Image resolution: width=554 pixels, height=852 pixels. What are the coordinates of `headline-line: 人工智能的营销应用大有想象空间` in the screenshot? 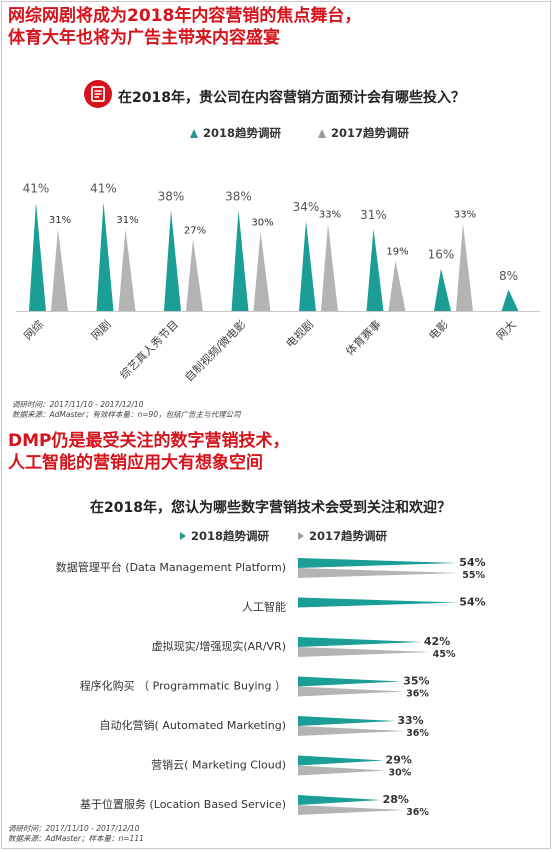 It's located at (135, 463).